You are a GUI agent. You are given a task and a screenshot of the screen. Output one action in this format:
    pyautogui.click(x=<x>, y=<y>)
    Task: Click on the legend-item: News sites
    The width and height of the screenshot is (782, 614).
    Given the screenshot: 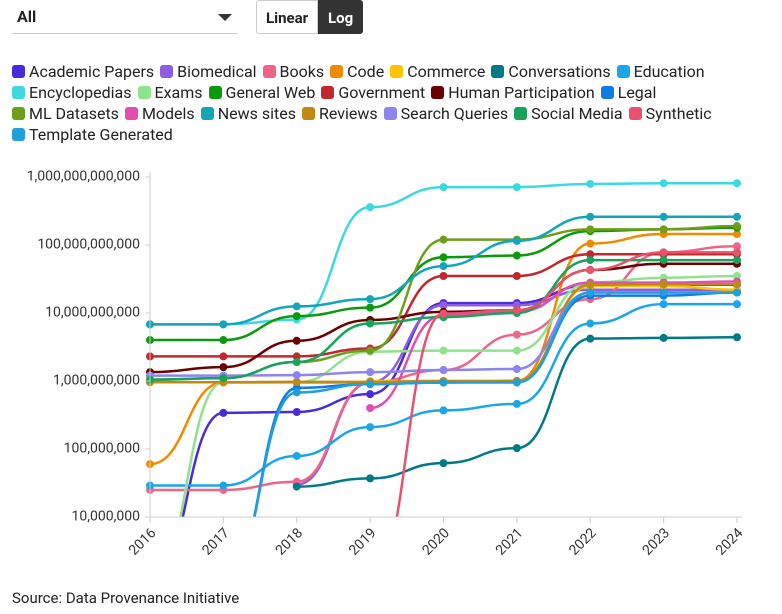 What is the action you would take?
    pyautogui.click(x=248, y=113)
    